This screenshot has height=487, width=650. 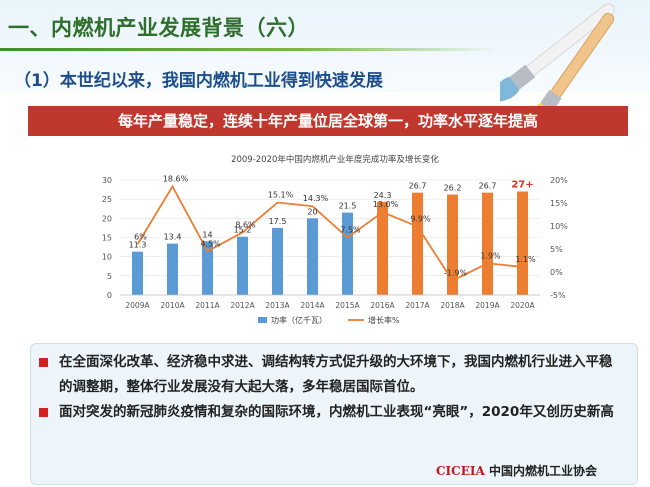 What do you see at coordinates (558, 295) in the screenshot?
I see `right-axis-tick-label: -5%` at bounding box center [558, 295].